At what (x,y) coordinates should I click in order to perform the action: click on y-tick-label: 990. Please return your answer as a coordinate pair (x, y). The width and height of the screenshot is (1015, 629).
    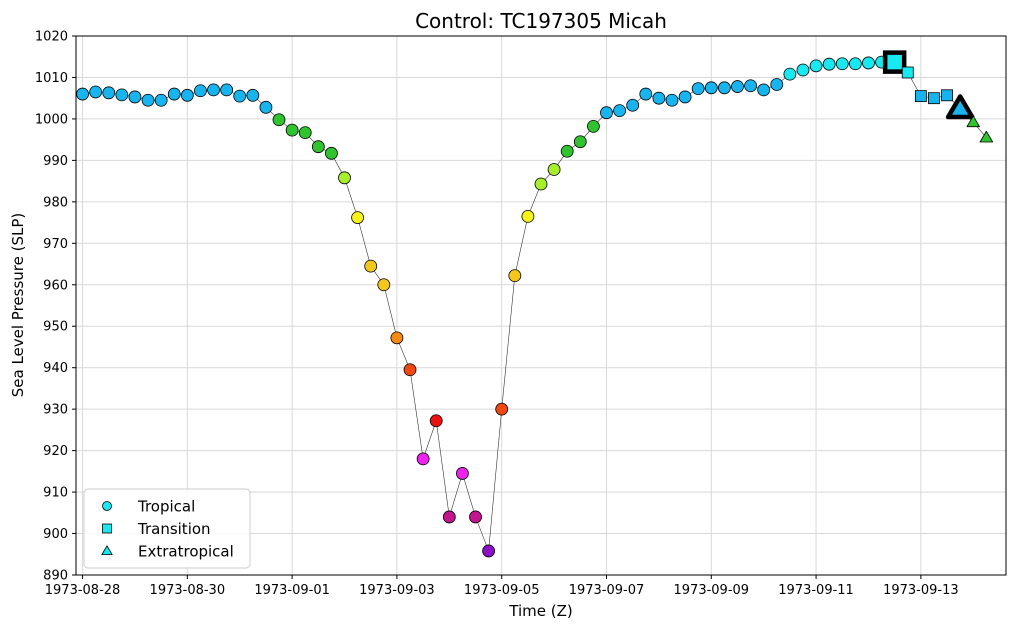
    Looking at the image, I should click on (55, 161).